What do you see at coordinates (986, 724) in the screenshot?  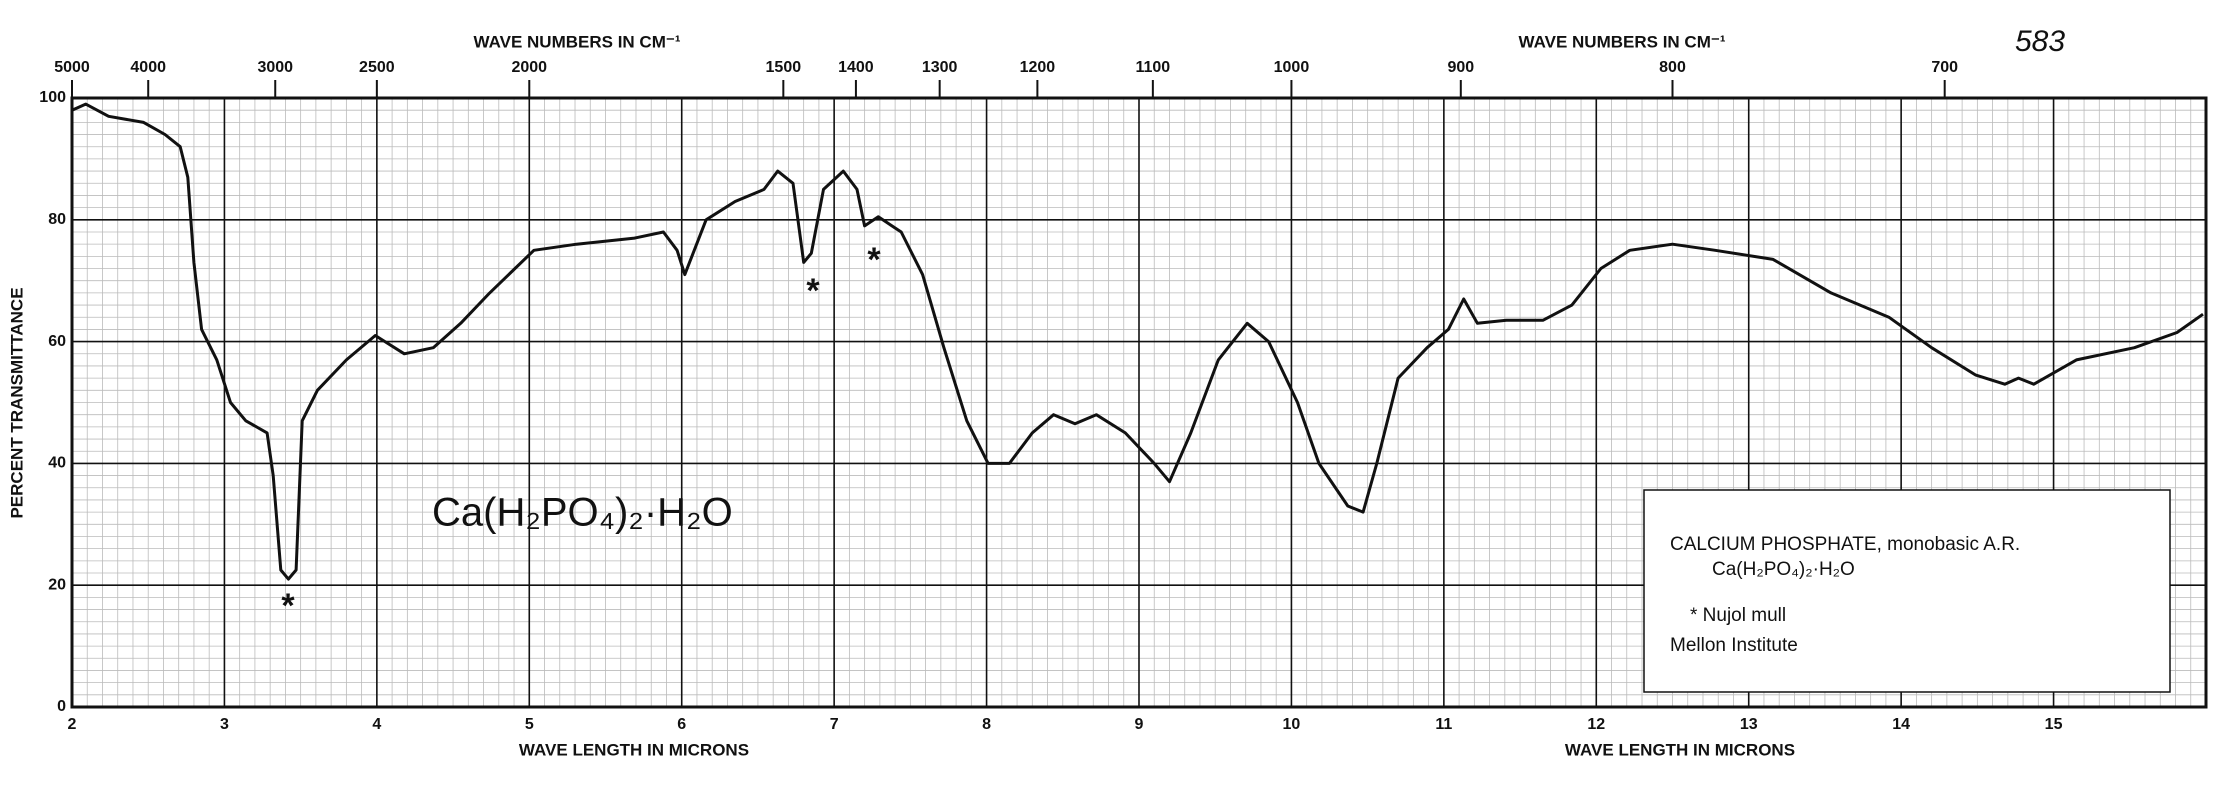 I see `x-tick-label: 8` at bounding box center [986, 724].